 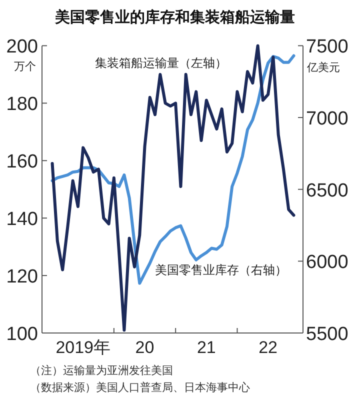 What do you see at coordinates (327, 263) in the screenshot?
I see `y2-tick-label: 6000` at bounding box center [327, 263].